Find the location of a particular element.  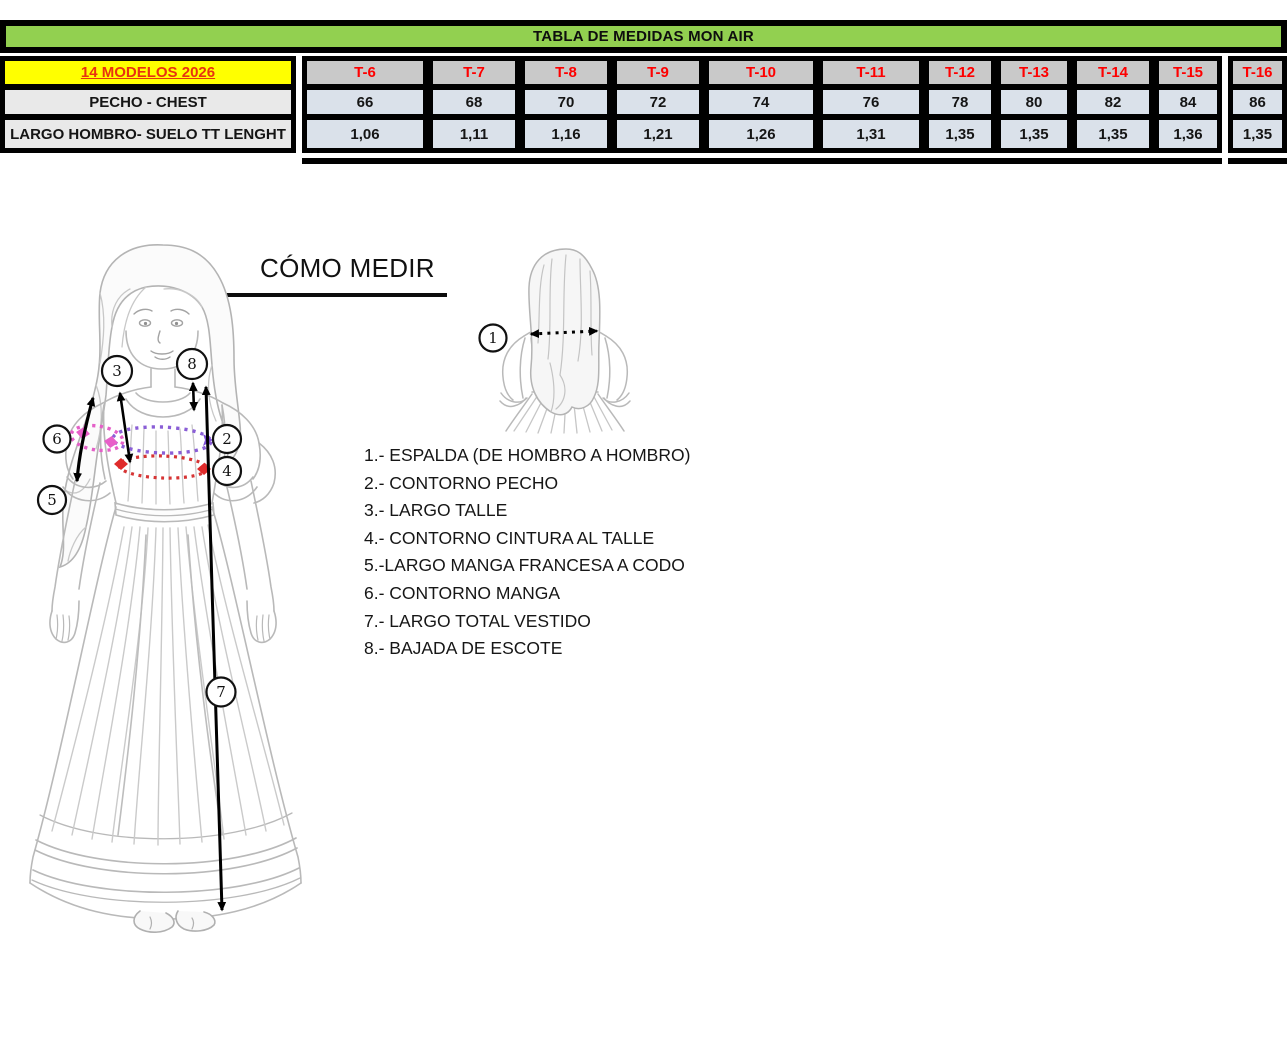

badge-3: 3 is located at coordinates (117, 371).